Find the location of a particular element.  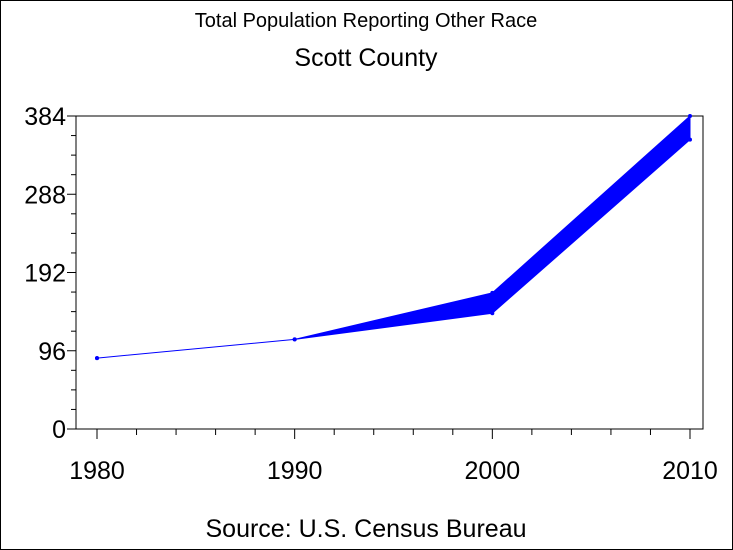

chart-title: Total Population Reporting Other Race is located at coordinates (366, 21).